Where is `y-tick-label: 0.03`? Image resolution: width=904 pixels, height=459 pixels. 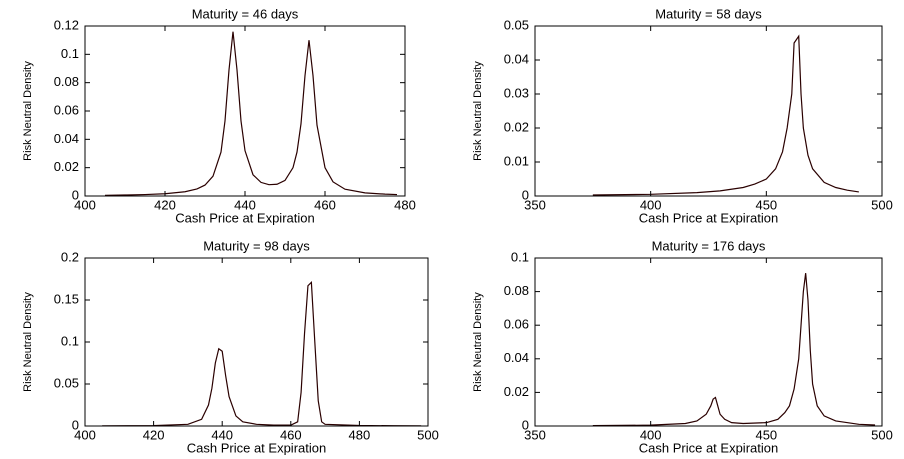
y-tick-label: 0.03 is located at coordinates (516, 92).